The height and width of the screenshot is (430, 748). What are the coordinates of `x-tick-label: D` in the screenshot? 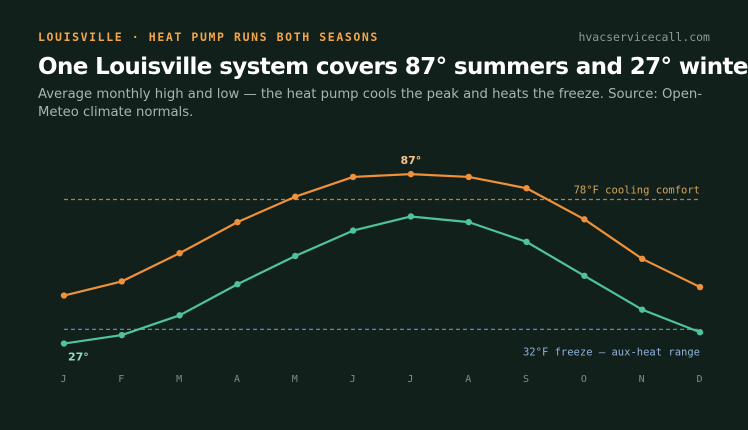 It's located at (699, 379).